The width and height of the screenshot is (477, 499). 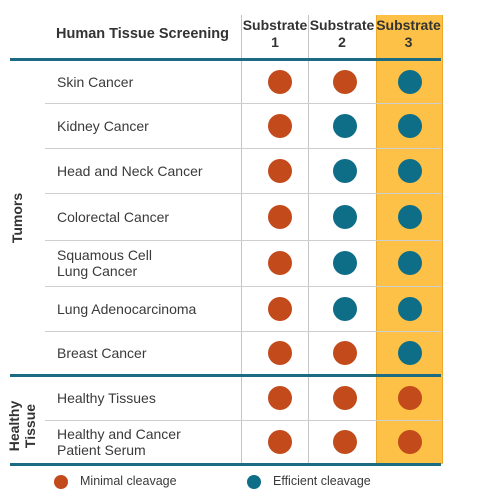 I want to click on group-divider, so click(x=225, y=375).